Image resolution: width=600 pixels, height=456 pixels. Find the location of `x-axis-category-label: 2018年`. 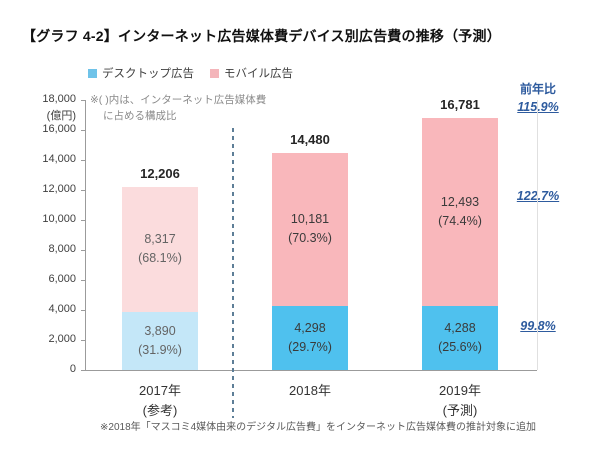

x-axis-category-label: 2018年 is located at coordinates (310, 390).